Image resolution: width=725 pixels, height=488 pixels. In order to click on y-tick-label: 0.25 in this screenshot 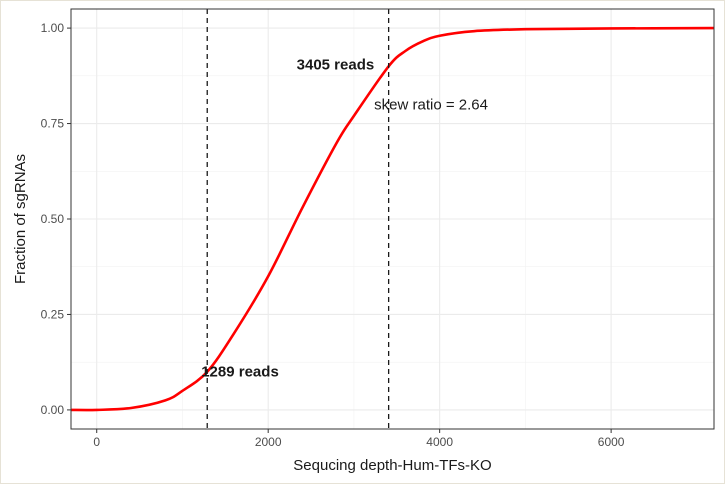, I will do `click(53, 314)`.